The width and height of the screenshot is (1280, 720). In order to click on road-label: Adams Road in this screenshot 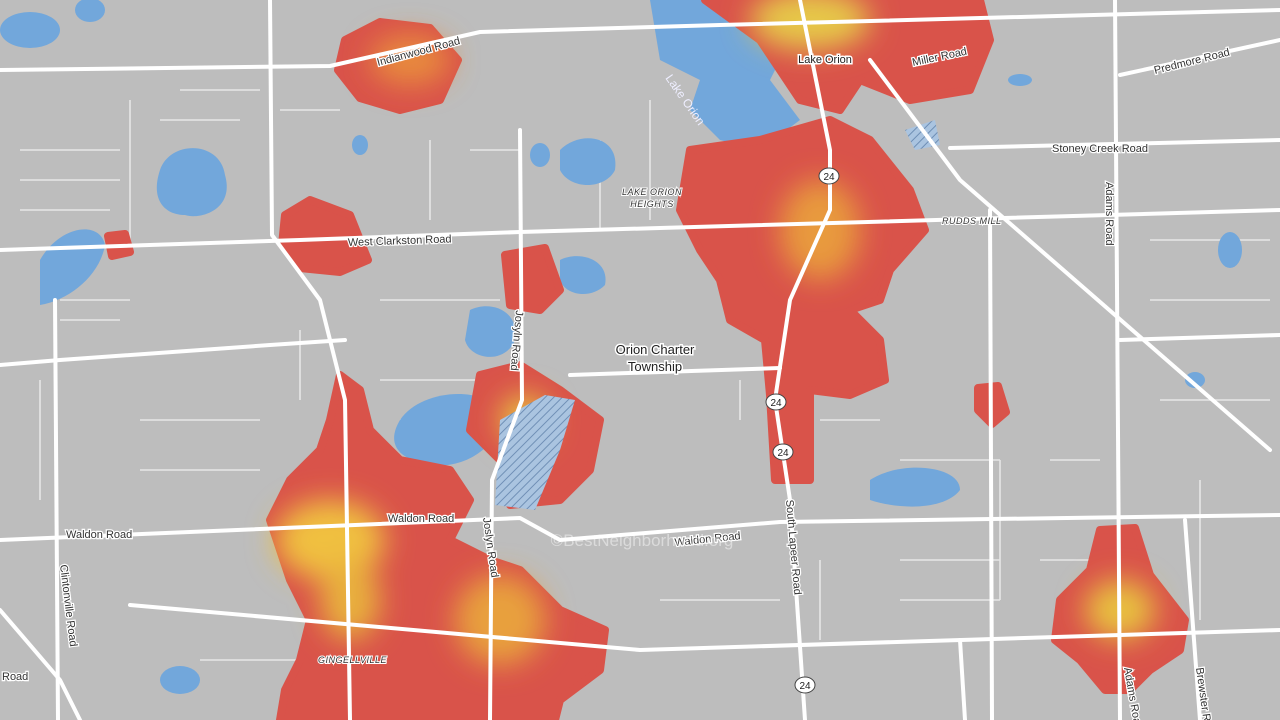, I will do `click(1109, 214)`.